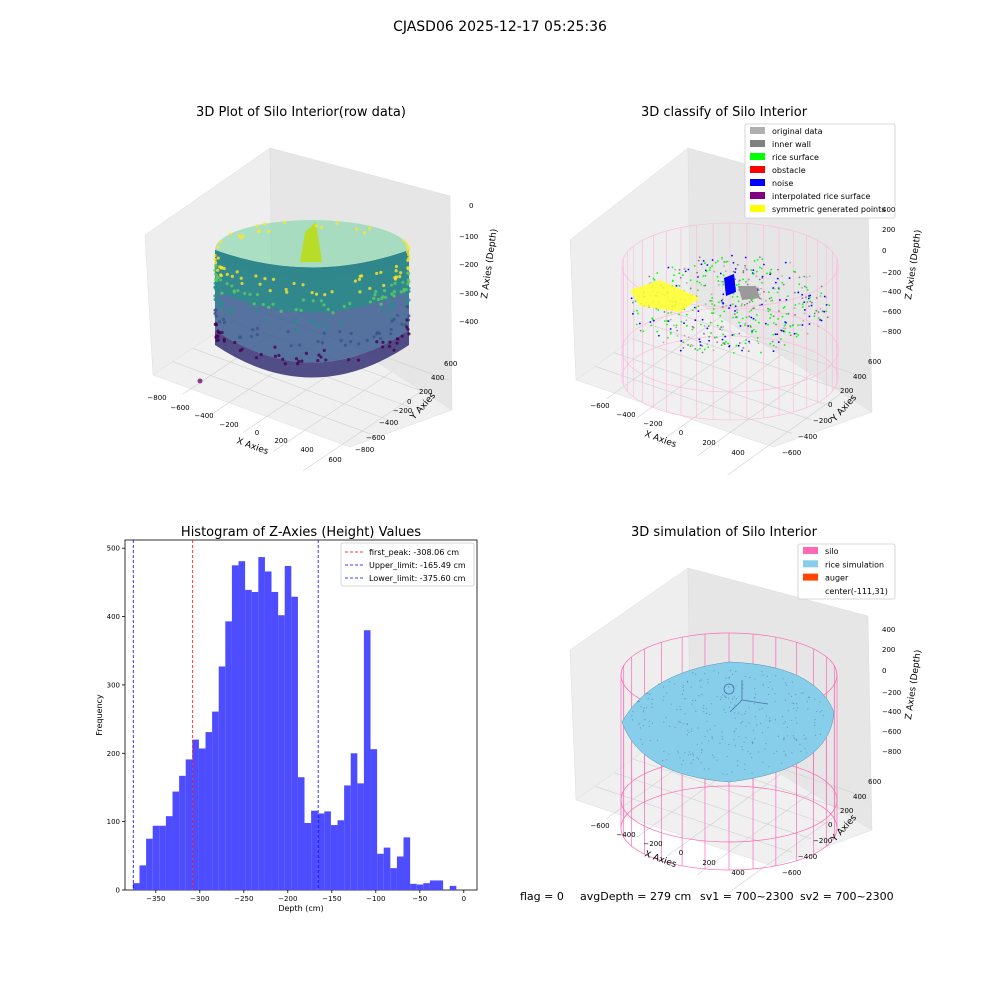  I want to click on silo-point-cloud, so click(312, 299).